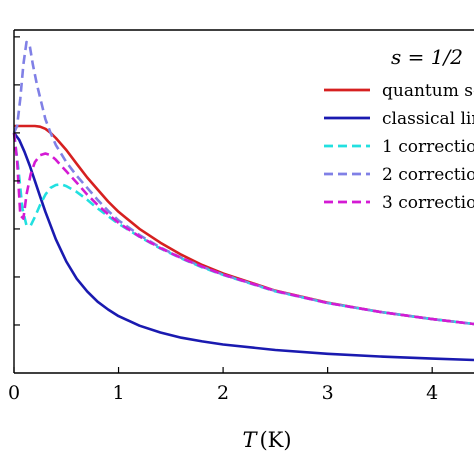 This screenshot has width=474, height=474. What do you see at coordinates (427, 57) in the screenshot?
I see `legend-title: s = 1/2` at bounding box center [427, 57].